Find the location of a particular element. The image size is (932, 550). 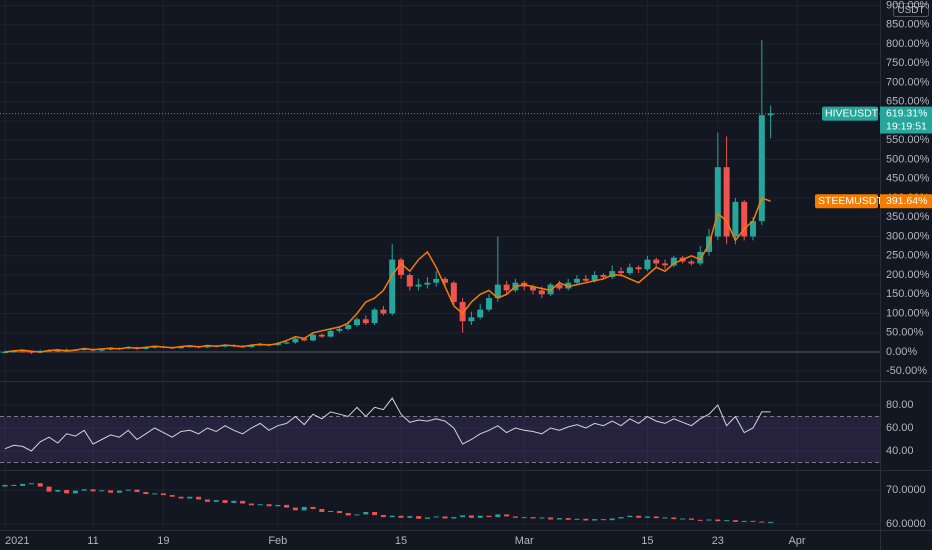

series-name: HIVEUSDT is located at coordinates (852, 113).